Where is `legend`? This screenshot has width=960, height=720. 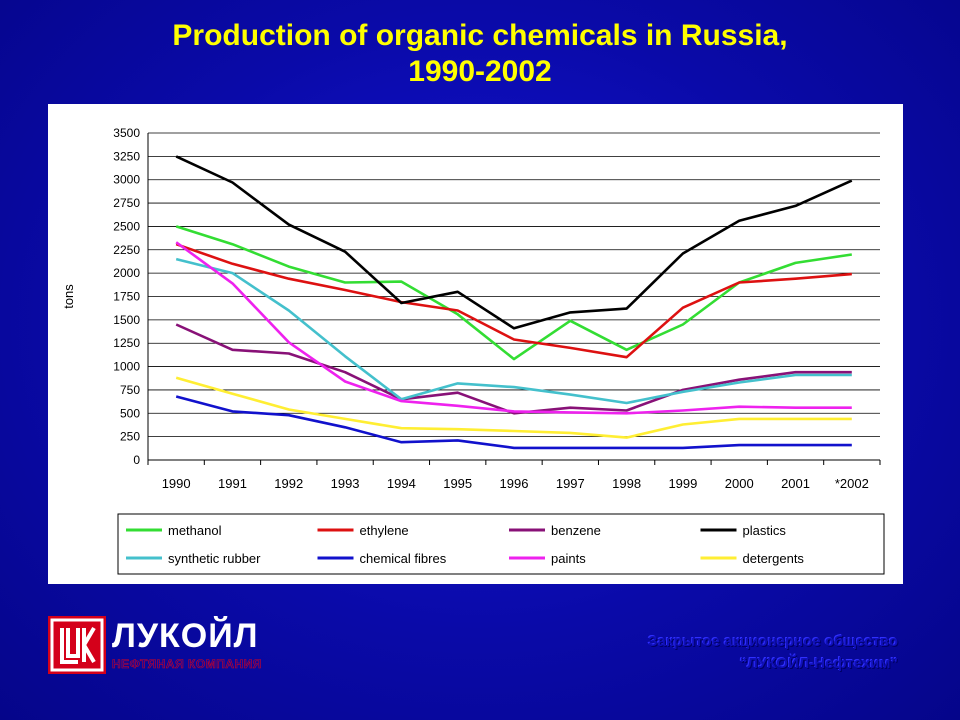
legend is located at coordinates (501, 544).